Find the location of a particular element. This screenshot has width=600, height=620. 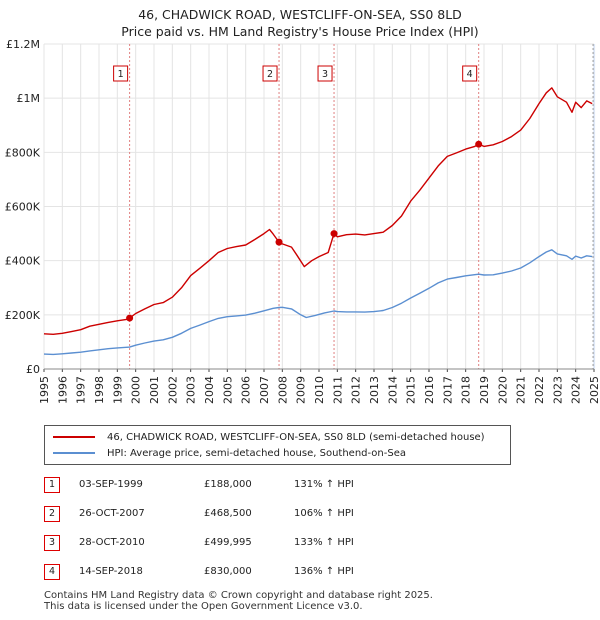

sale-marker-label: 4 is located at coordinates (470, 74).